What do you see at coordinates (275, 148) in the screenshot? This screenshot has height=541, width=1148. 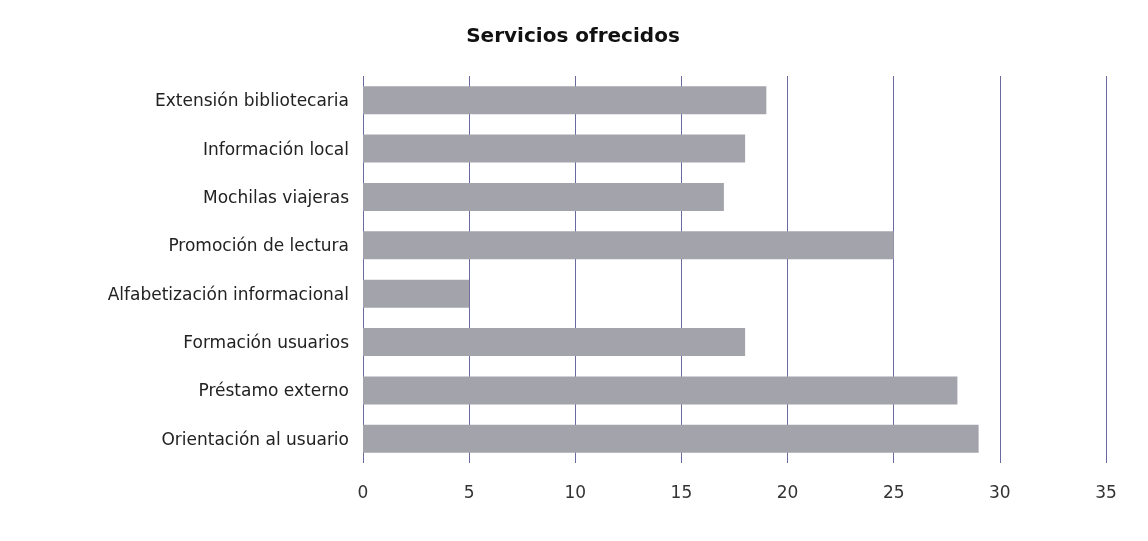 I see `y-tick-label: Información local` at bounding box center [275, 148].